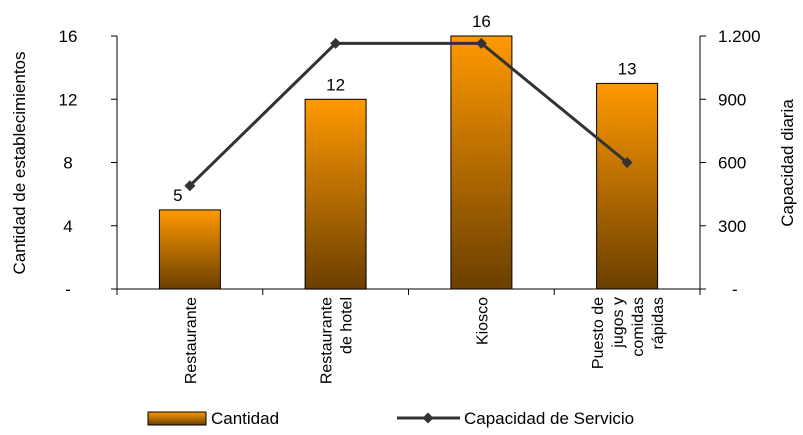 The image size is (803, 435). What do you see at coordinates (191, 340) in the screenshot?
I see `x-category-label-0-0: Restaurante` at bounding box center [191, 340].